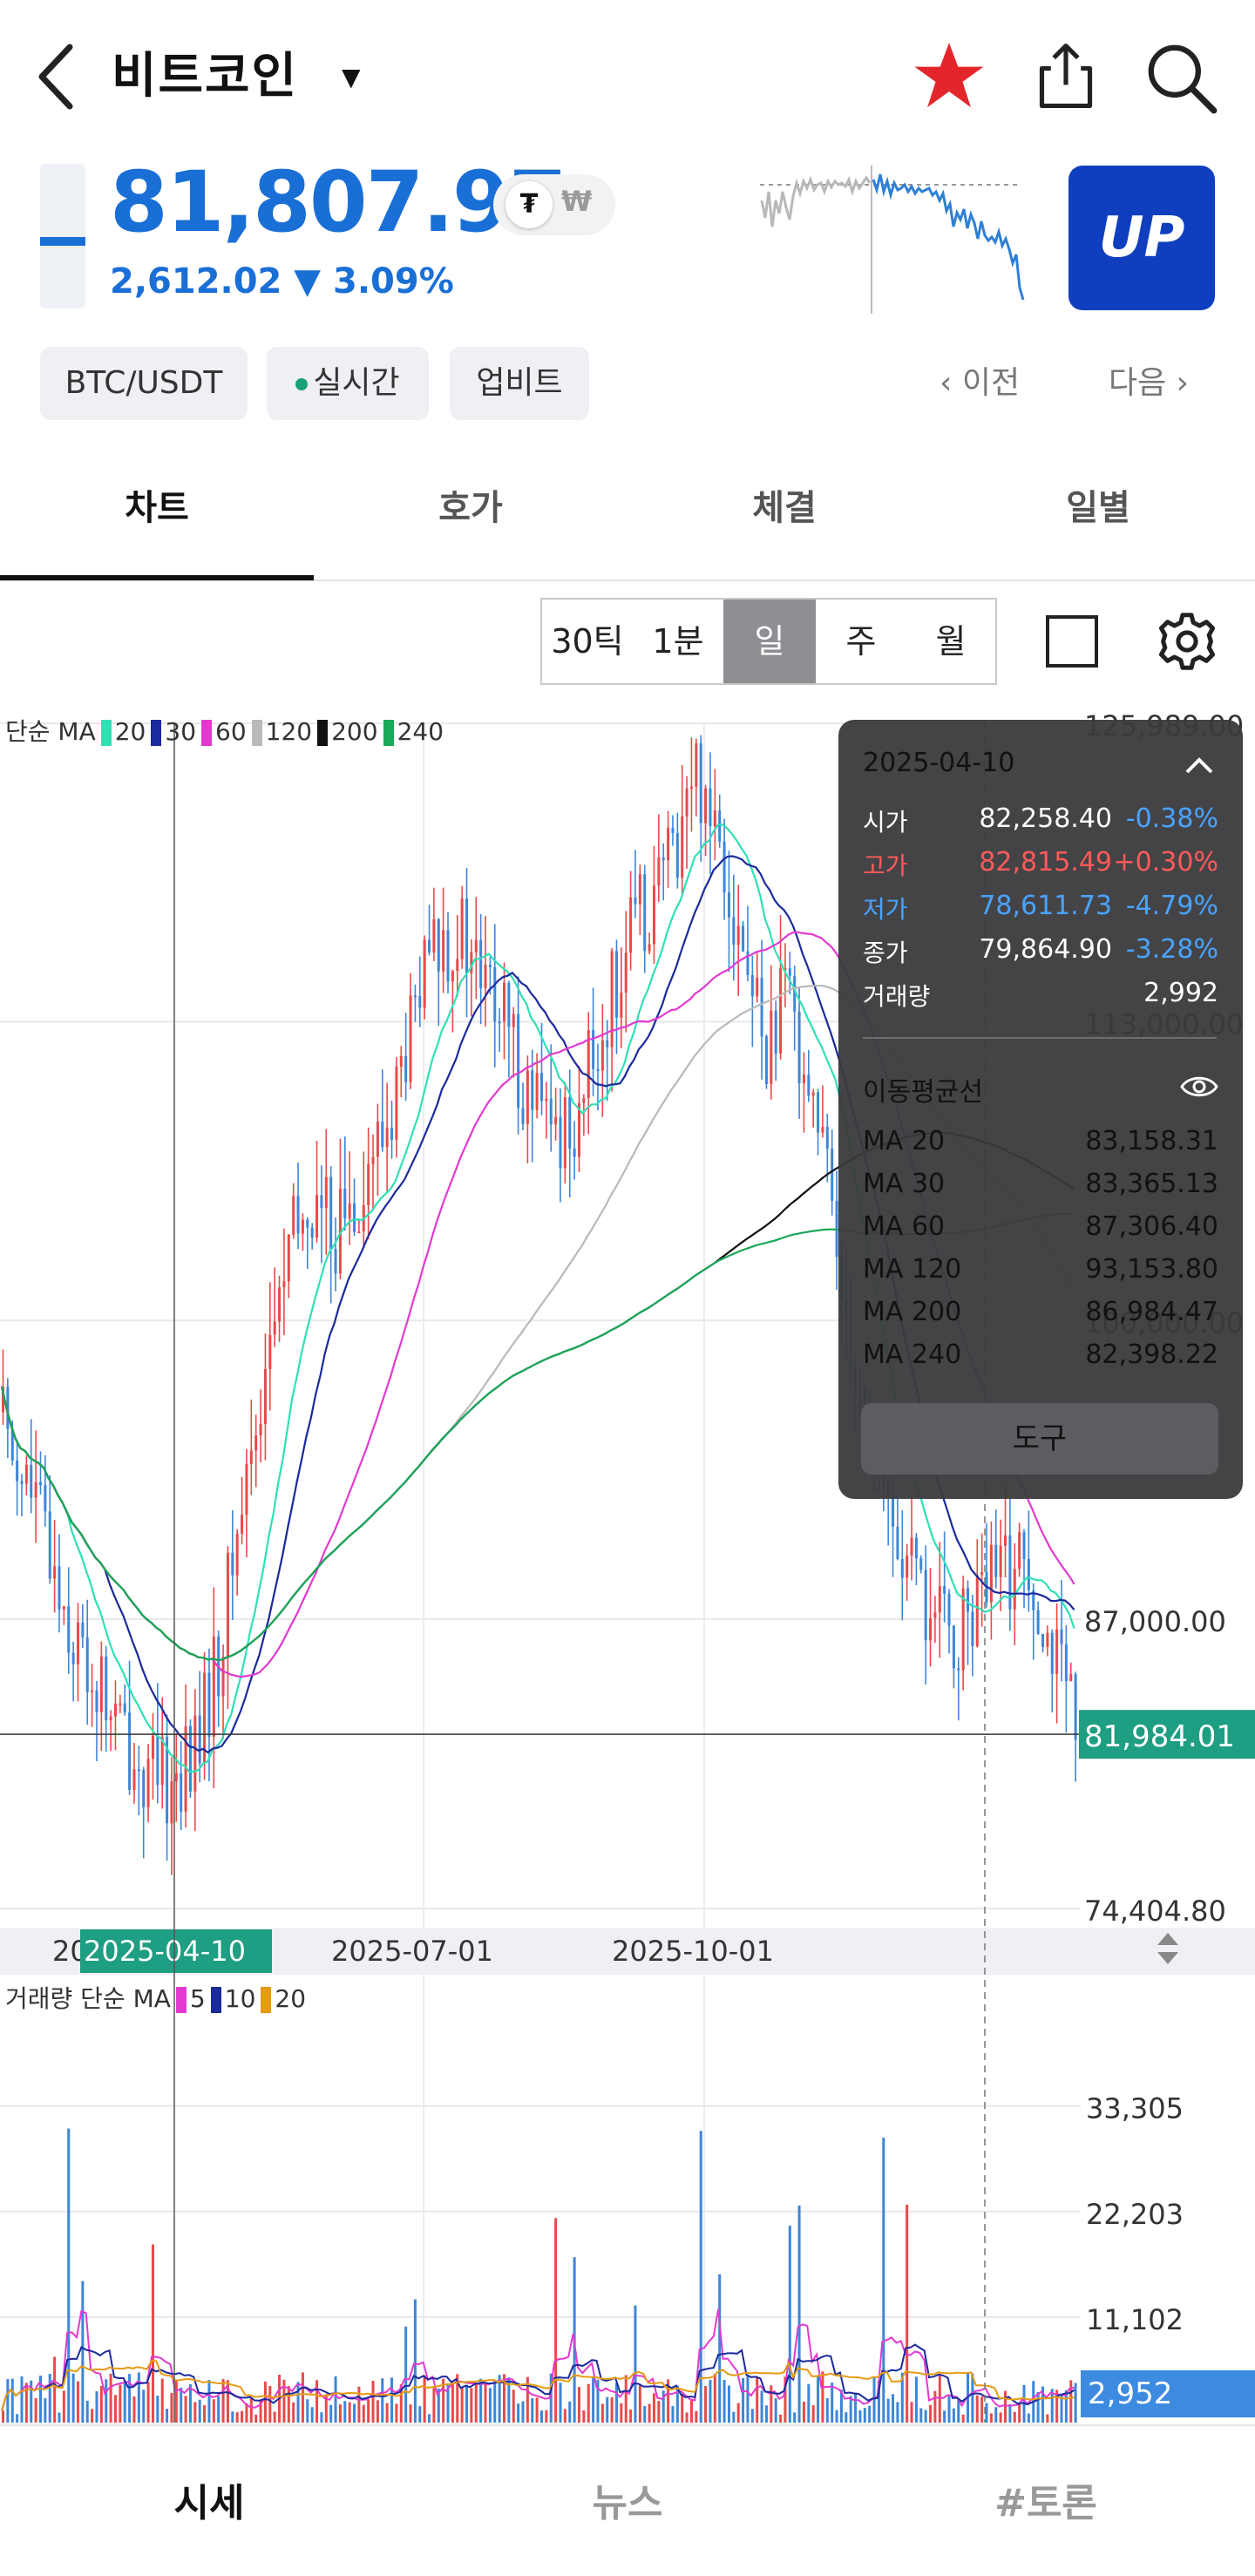 This screenshot has height=2576, width=1255. What do you see at coordinates (352, 78) in the screenshot?
I see `caret-down-icon: ▼` at bounding box center [352, 78].